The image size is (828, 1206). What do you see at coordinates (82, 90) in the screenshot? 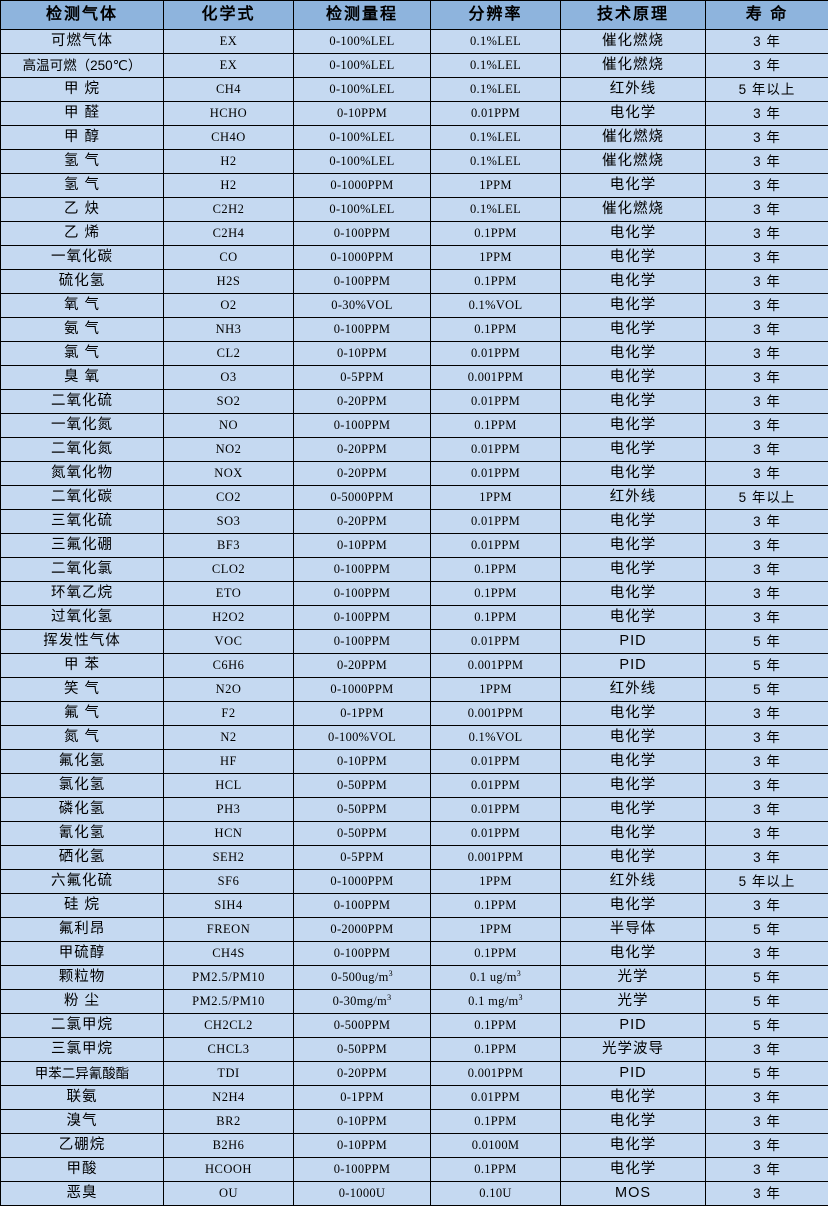
I see `cell-gas: 甲 烷` at bounding box center [82, 90].